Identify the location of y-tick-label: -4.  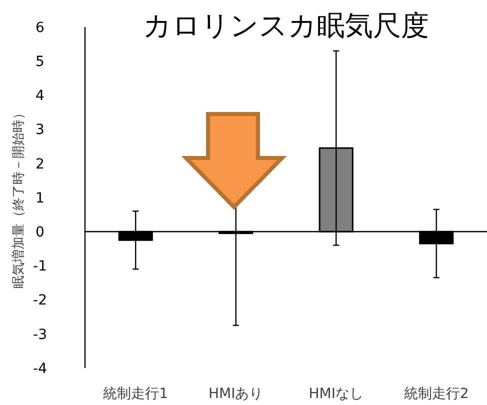
(40, 368).